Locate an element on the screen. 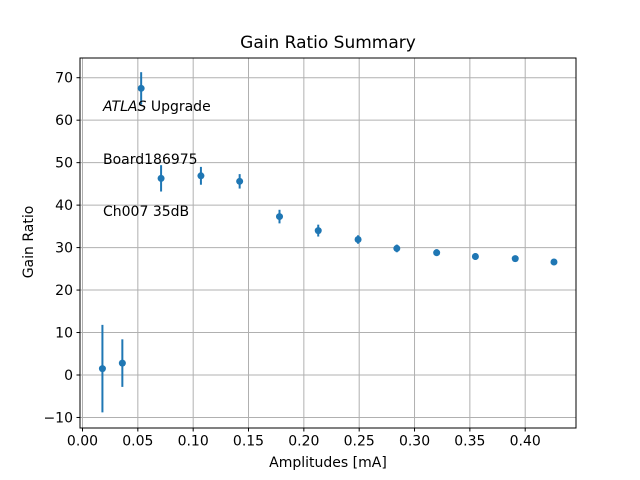 Image resolution: width=640 pixels, height=480 pixels. annotation-line-2: Board186975 is located at coordinates (150, 159).